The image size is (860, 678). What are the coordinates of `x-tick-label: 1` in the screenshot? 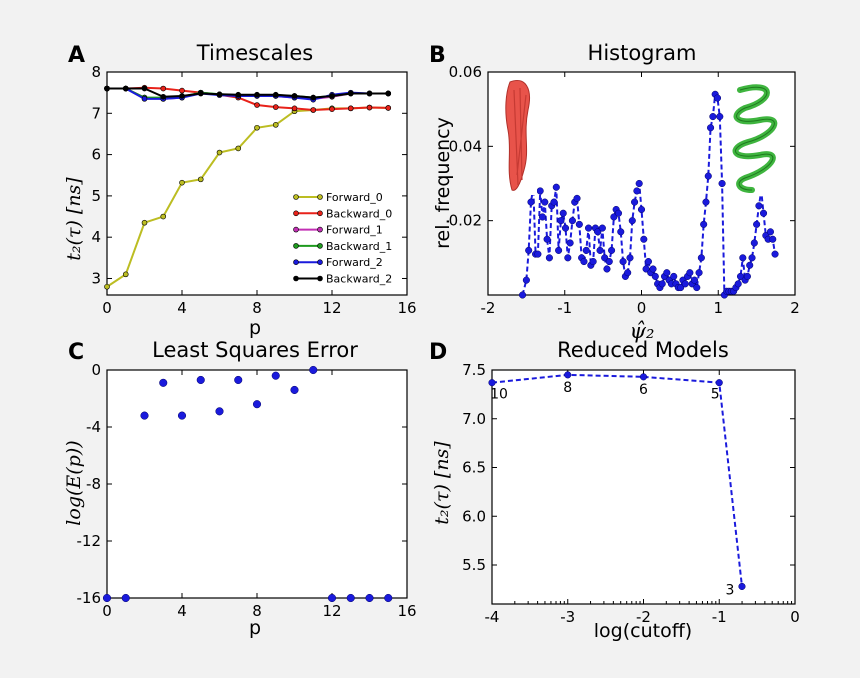 It's located at (718, 308).